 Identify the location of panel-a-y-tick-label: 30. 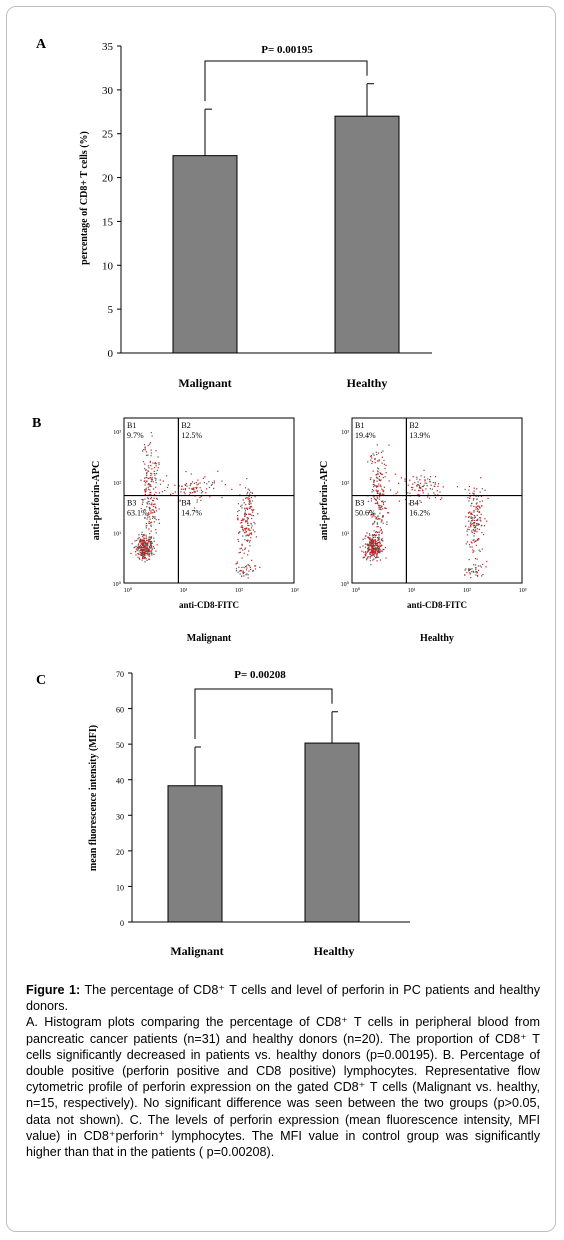
(108, 91).